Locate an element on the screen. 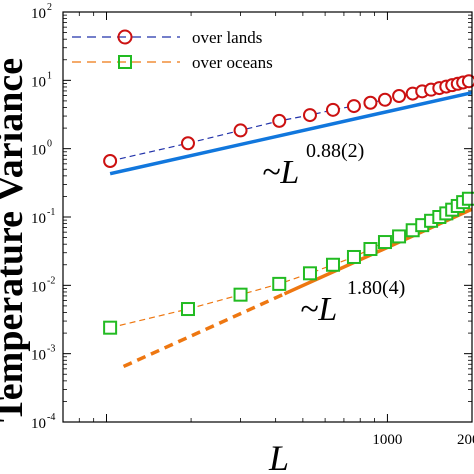 The width and height of the screenshot is (474, 474). annotation-oceans: ~L 1.80(4) is located at coordinates (352, 302).